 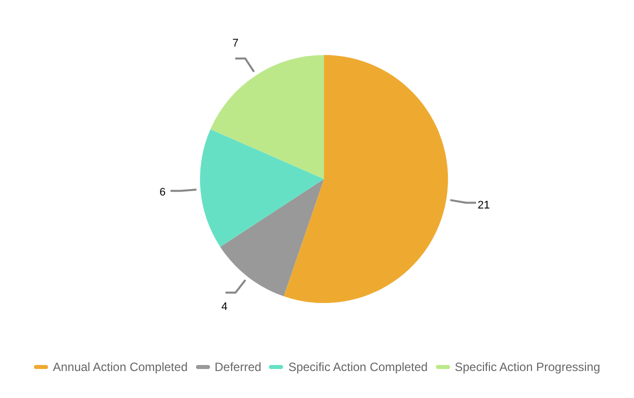 I want to click on legend-label: Annual Action Completed, so click(x=120, y=367).